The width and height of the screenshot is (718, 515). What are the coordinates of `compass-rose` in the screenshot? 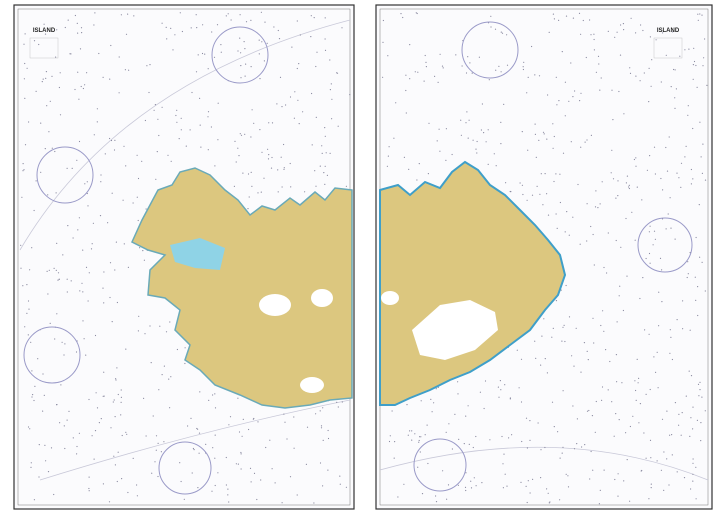 It's located at (440, 465).